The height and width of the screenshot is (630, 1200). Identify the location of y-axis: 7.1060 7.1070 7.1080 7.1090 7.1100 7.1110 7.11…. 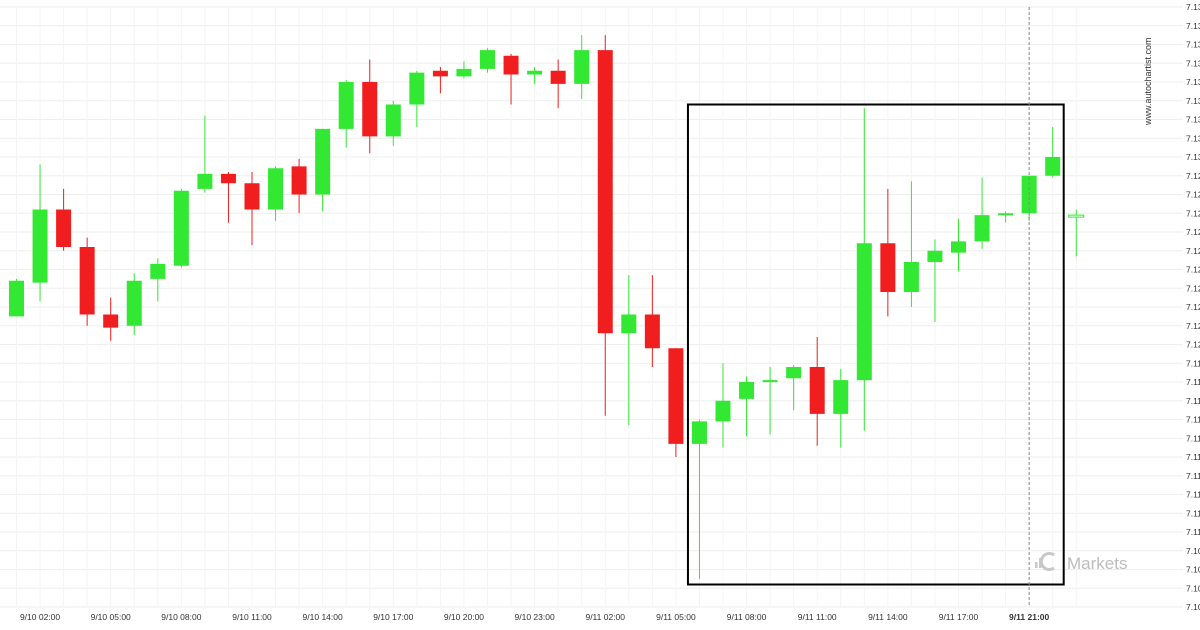
(1193, 307).